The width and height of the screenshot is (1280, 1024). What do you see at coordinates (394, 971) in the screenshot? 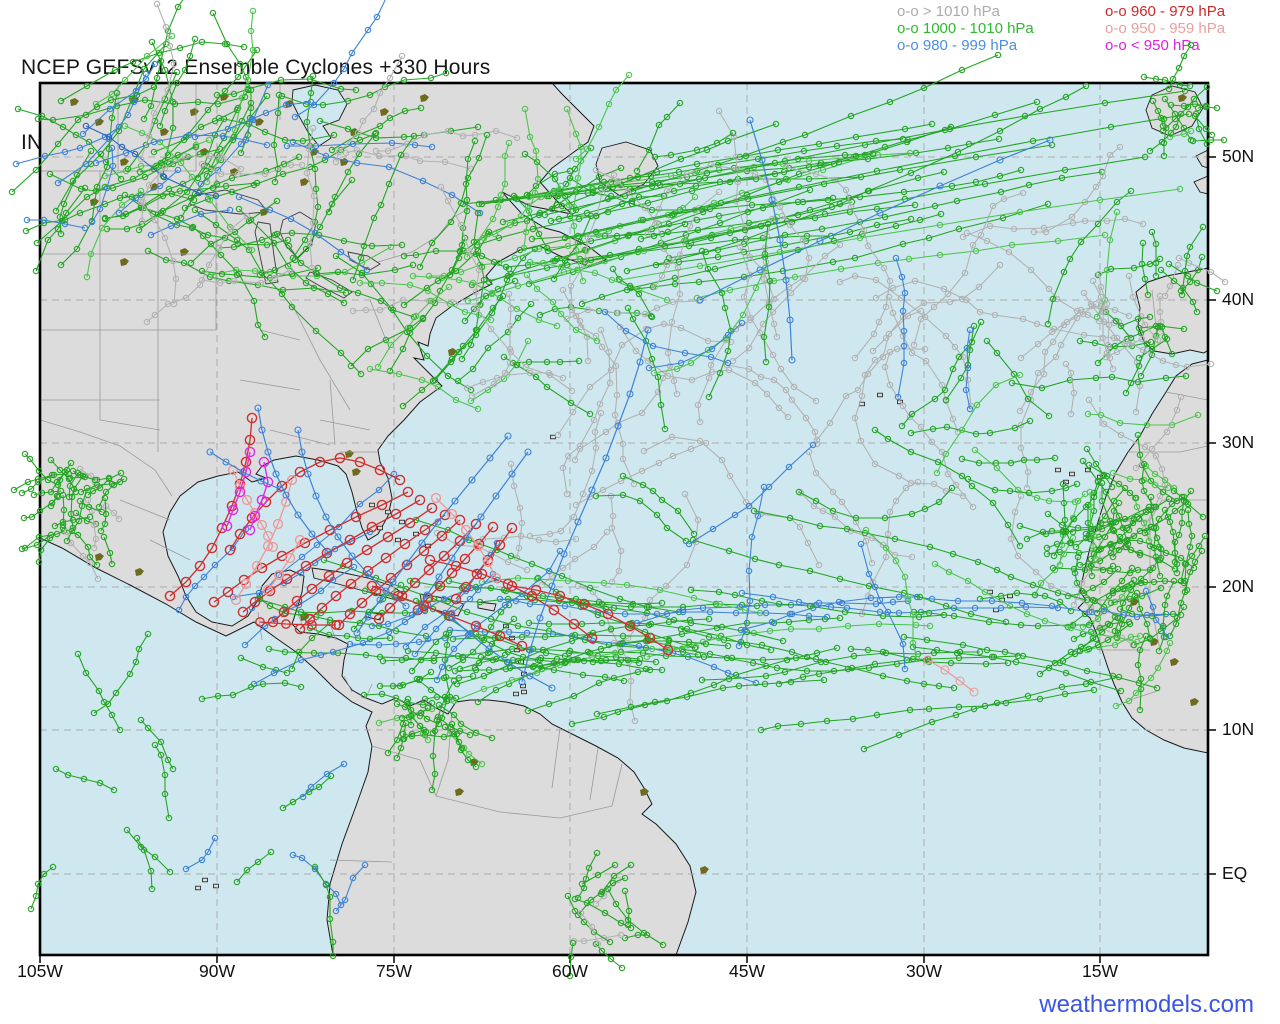
I see `lon-label-75W: 75W` at bounding box center [394, 971].